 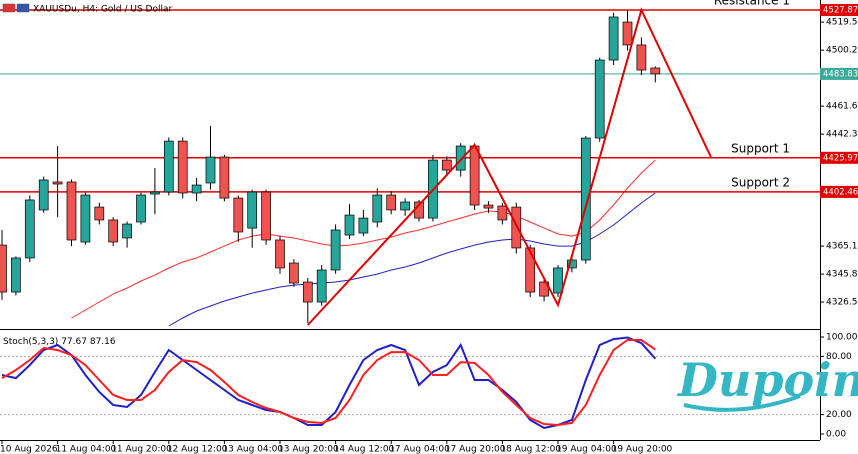 What do you see at coordinates (842, 247) in the screenshot?
I see `y-tick-label: 4365.10` at bounding box center [842, 247].